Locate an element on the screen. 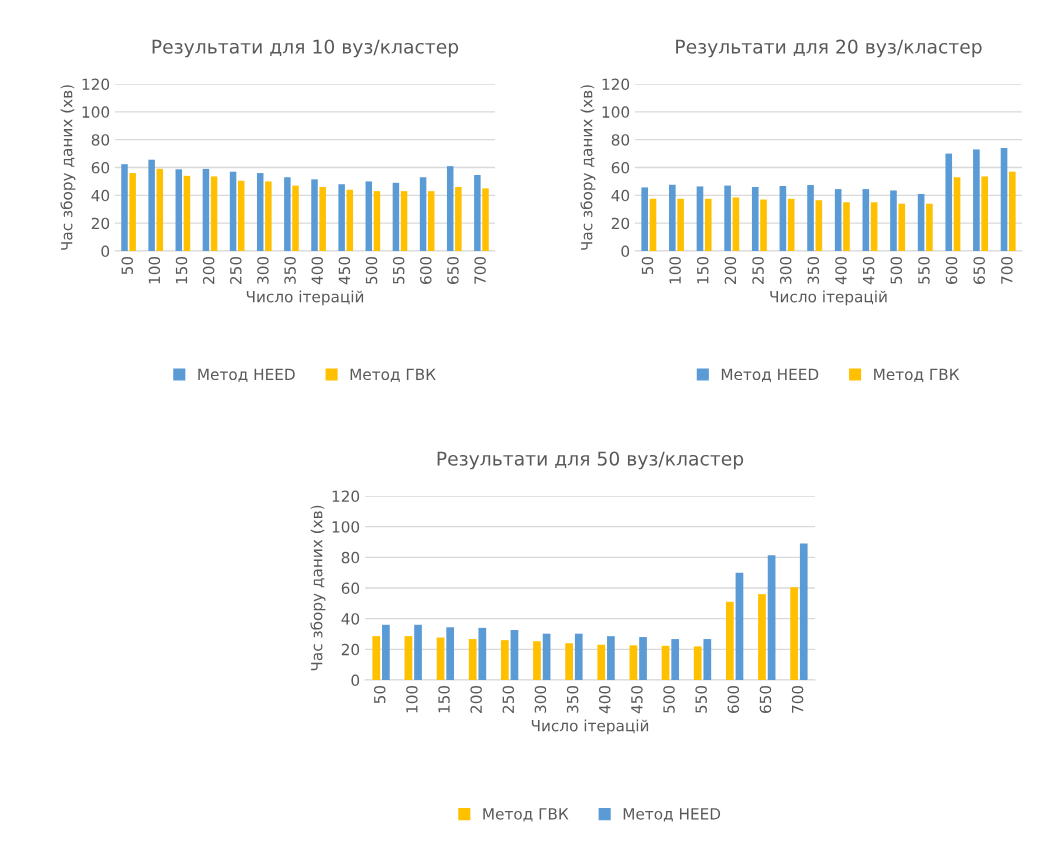 Image resolution: width=1056 pixels, height=852 pixels. chart-title: Результати для 20 вуз/кластер is located at coordinates (829, 48).